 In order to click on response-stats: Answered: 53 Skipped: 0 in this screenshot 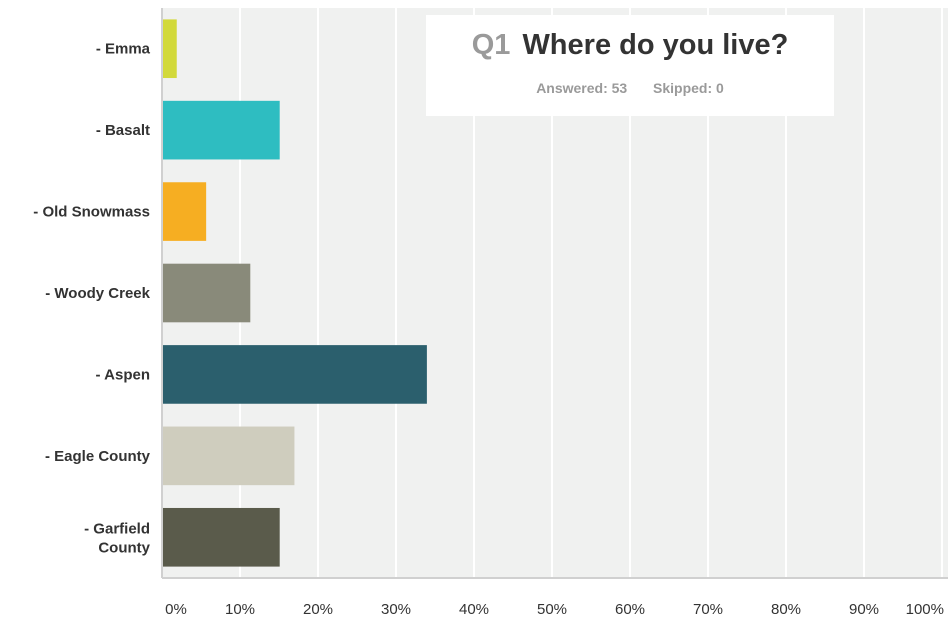, I will do `click(630, 88)`.